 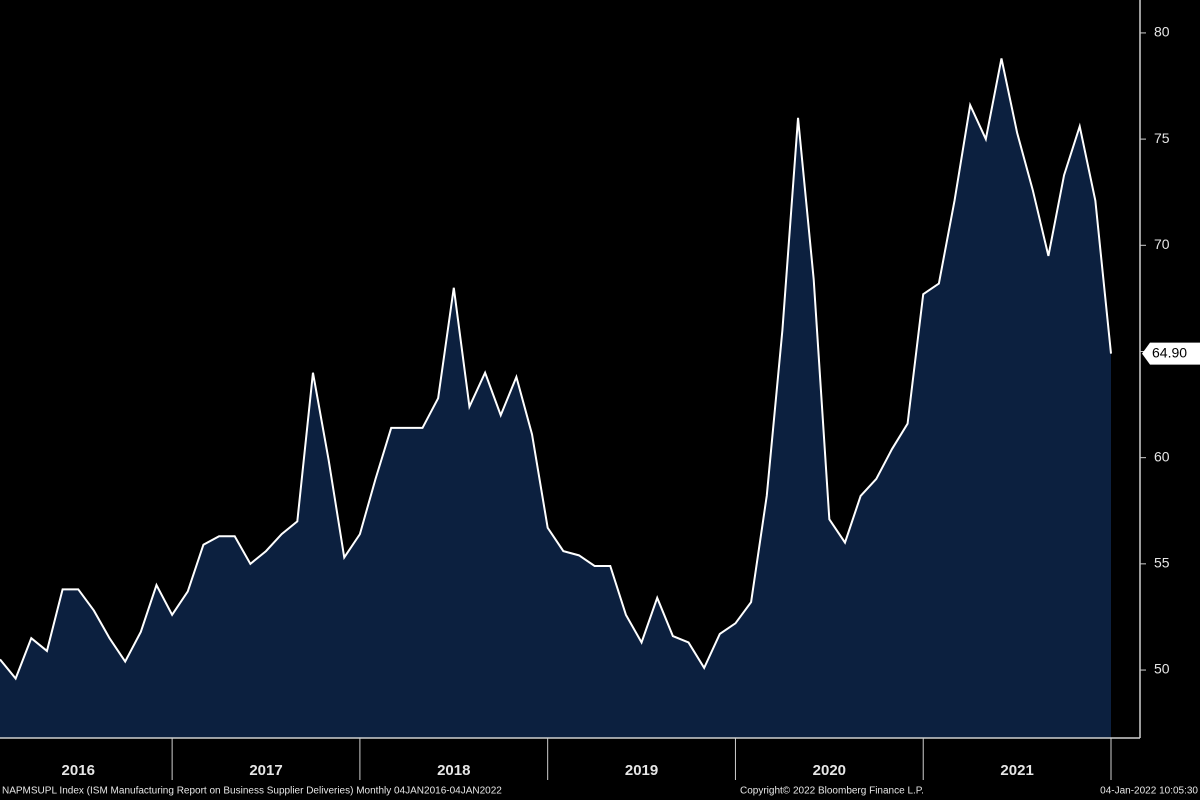 I want to click on timestamp: 04-Jan-2022 10:05:30, so click(x=1149, y=791).